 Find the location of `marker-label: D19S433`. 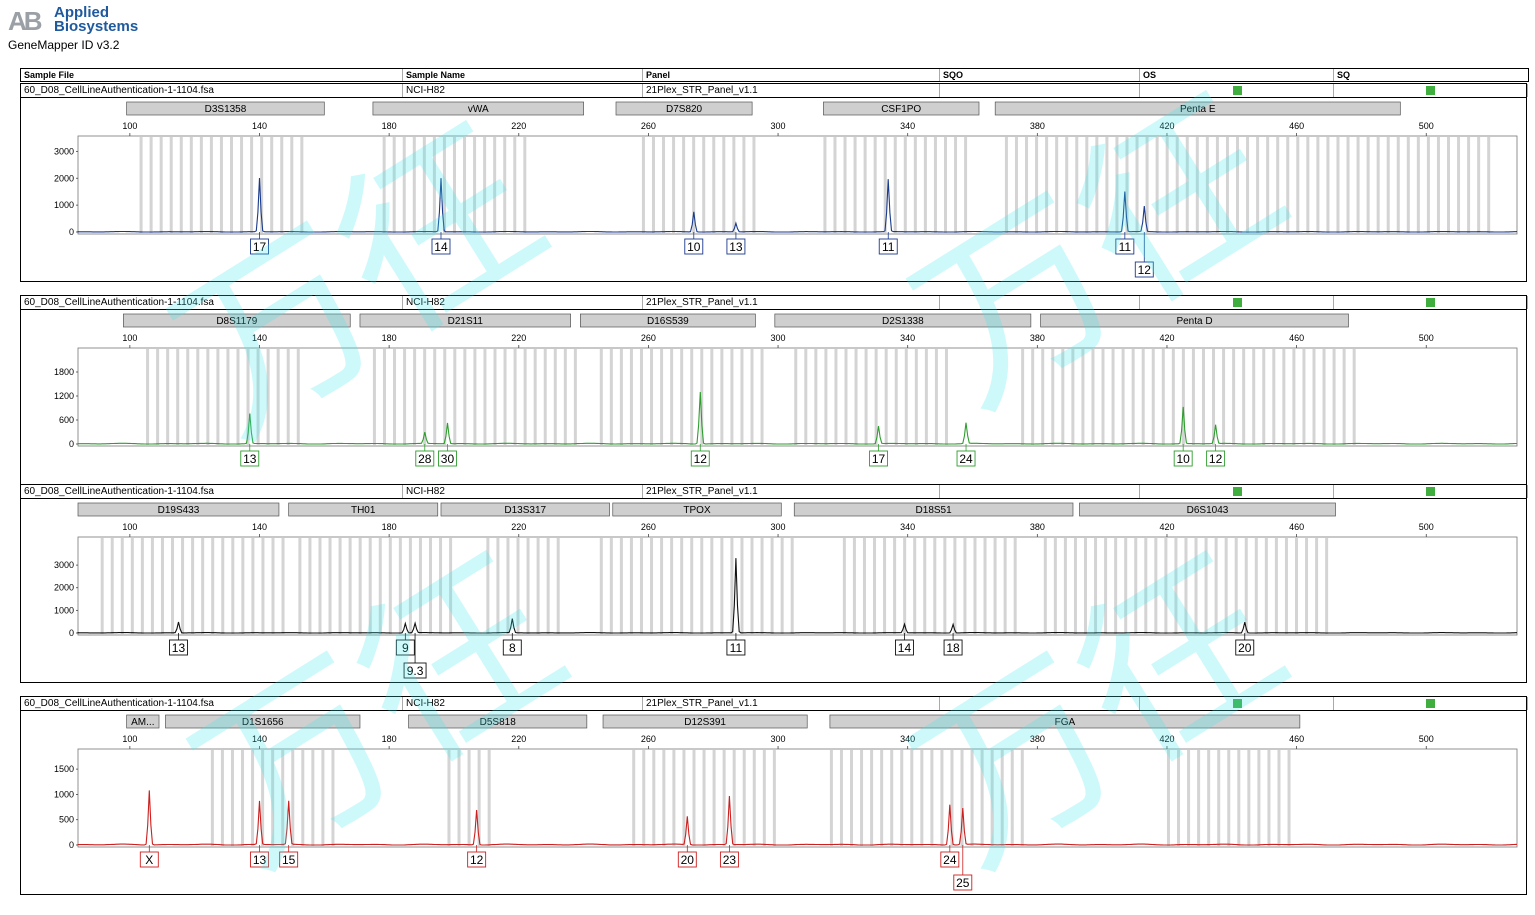

marker-label: D19S433 is located at coordinates (179, 510).